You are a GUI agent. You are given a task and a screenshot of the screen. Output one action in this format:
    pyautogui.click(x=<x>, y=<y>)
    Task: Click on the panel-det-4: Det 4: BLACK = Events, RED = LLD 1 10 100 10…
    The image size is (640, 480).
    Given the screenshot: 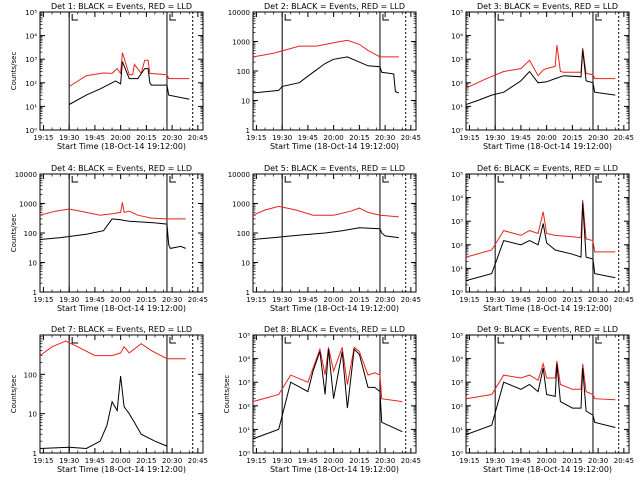 What is the action you would take?
    pyautogui.click(x=109, y=238)
    